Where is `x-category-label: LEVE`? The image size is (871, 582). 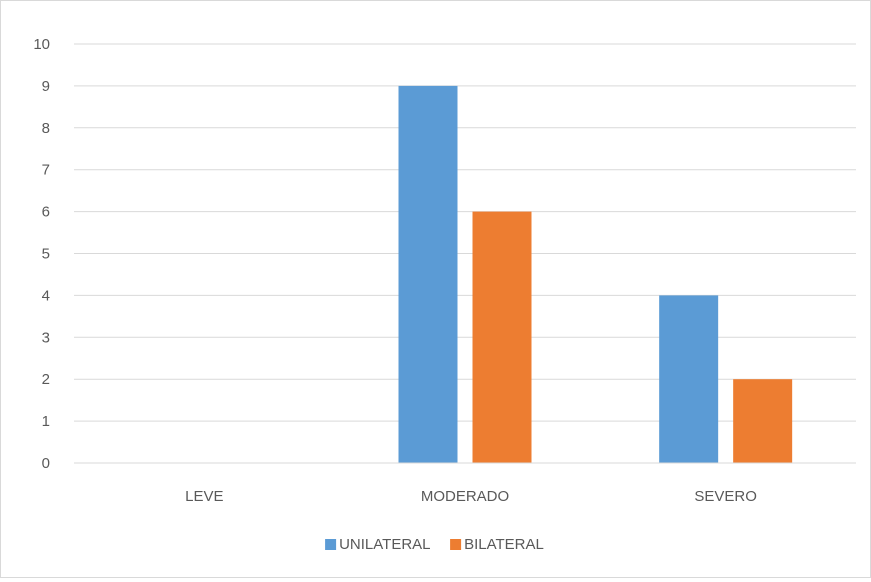
x-category-label: LEVE is located at coordinates (204, 496).